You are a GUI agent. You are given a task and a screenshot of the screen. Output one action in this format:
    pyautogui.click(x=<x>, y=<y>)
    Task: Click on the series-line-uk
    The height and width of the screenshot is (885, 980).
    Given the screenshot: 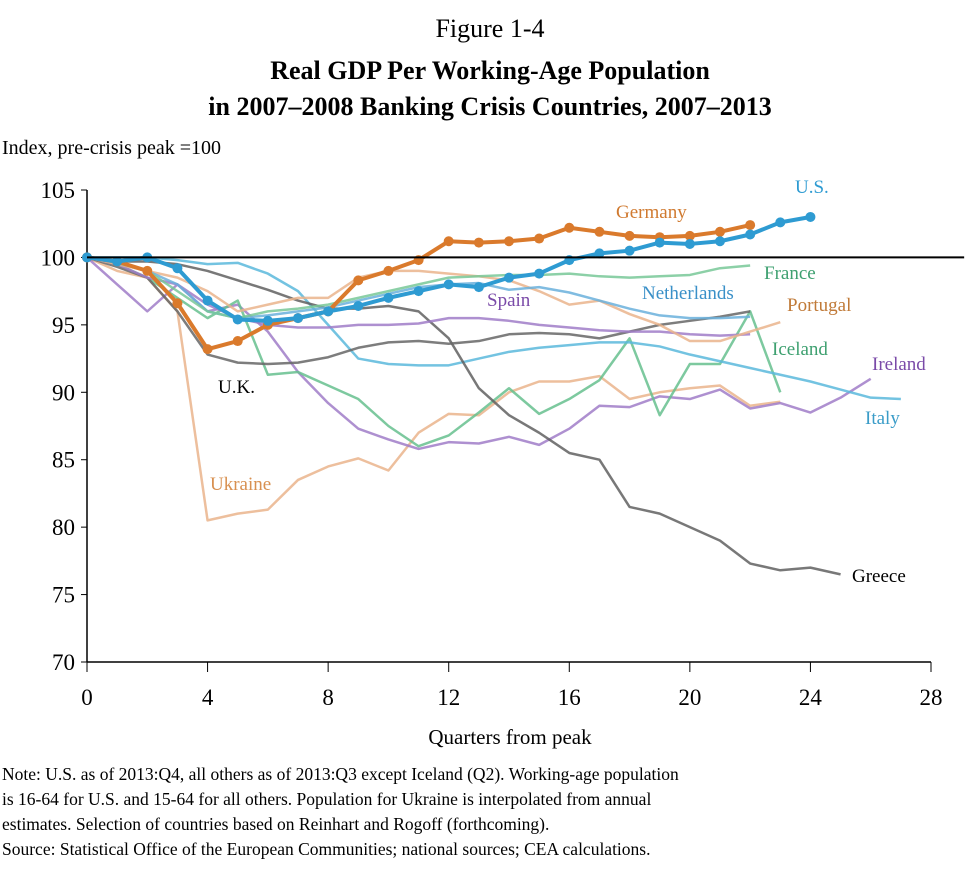 What is the action you would take?
    pyautogui.click(x=418, y=311)
    